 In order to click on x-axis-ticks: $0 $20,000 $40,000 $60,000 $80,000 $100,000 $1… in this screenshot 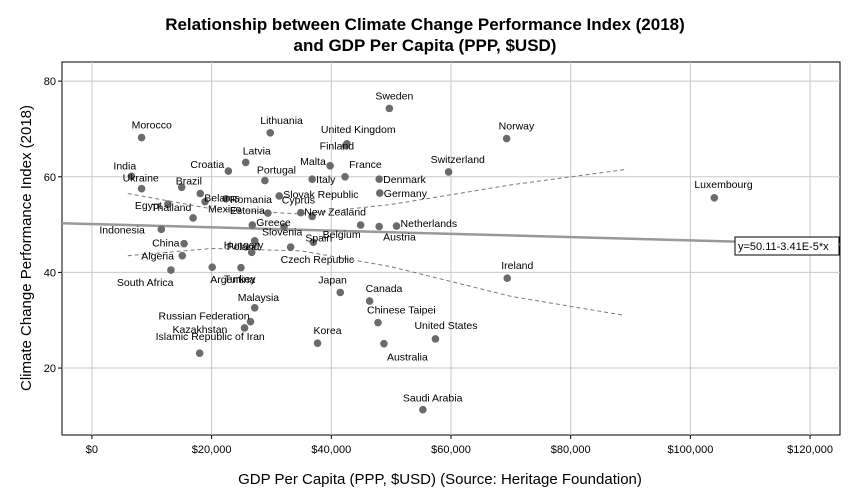, I will do `click(459, 445)`.